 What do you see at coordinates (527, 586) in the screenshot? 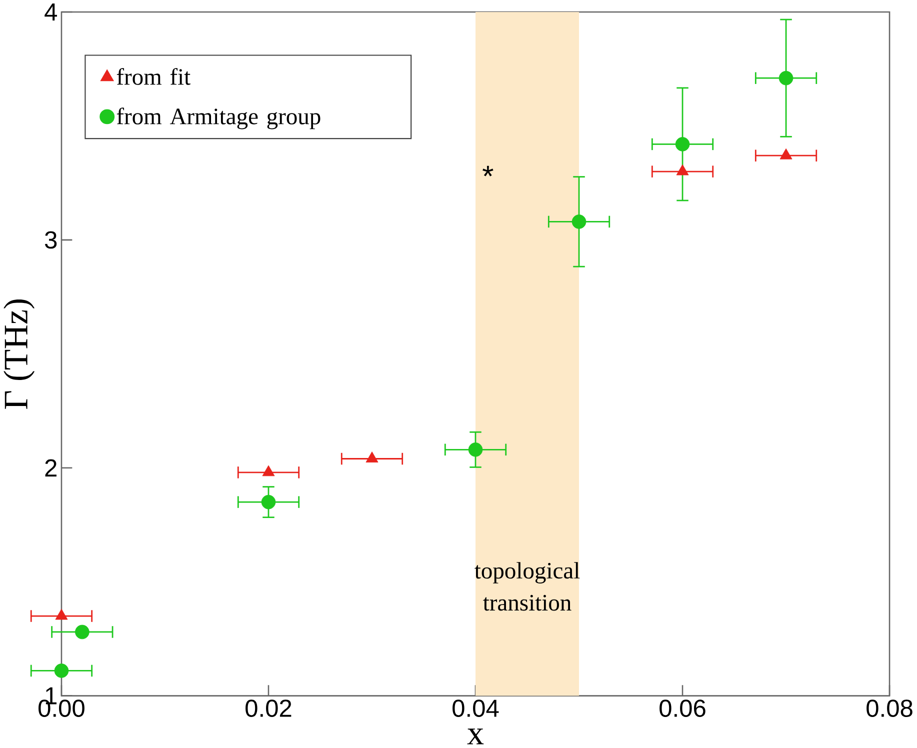
I see `band-label: topological transition` at bounding box center [527, 586].